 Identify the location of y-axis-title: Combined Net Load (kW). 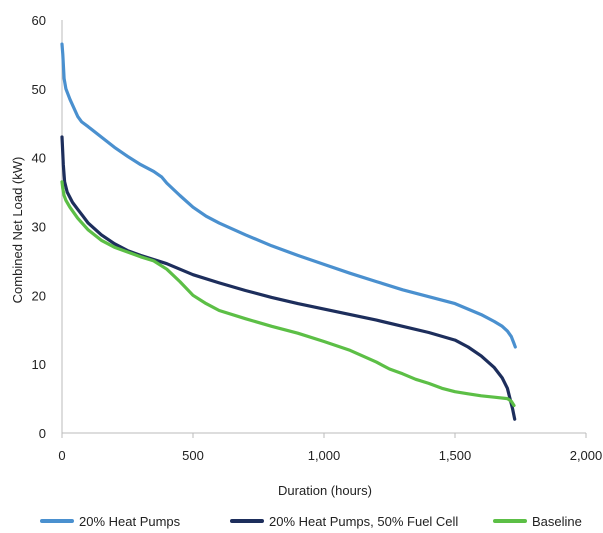
(17, 230).